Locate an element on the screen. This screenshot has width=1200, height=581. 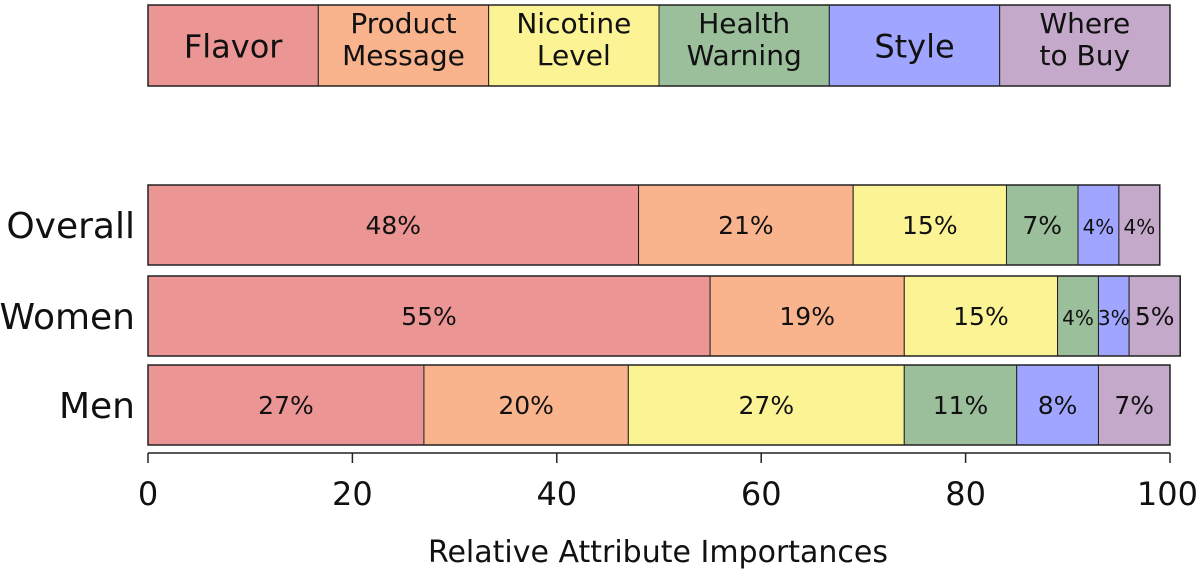
bar-frame-women is located at coordinates (664, 316).